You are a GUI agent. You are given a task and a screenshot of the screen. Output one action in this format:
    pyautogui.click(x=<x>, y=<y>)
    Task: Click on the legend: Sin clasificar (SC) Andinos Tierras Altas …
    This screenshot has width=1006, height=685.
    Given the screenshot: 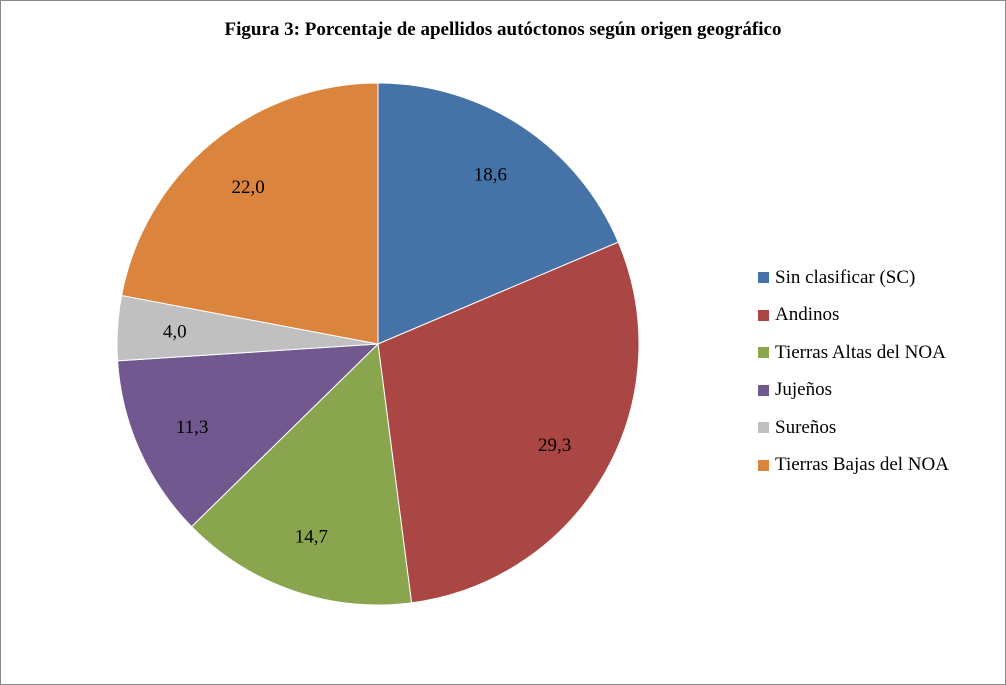 What is the action you would take?
    pyautogui.click(x=853, y=371)
    